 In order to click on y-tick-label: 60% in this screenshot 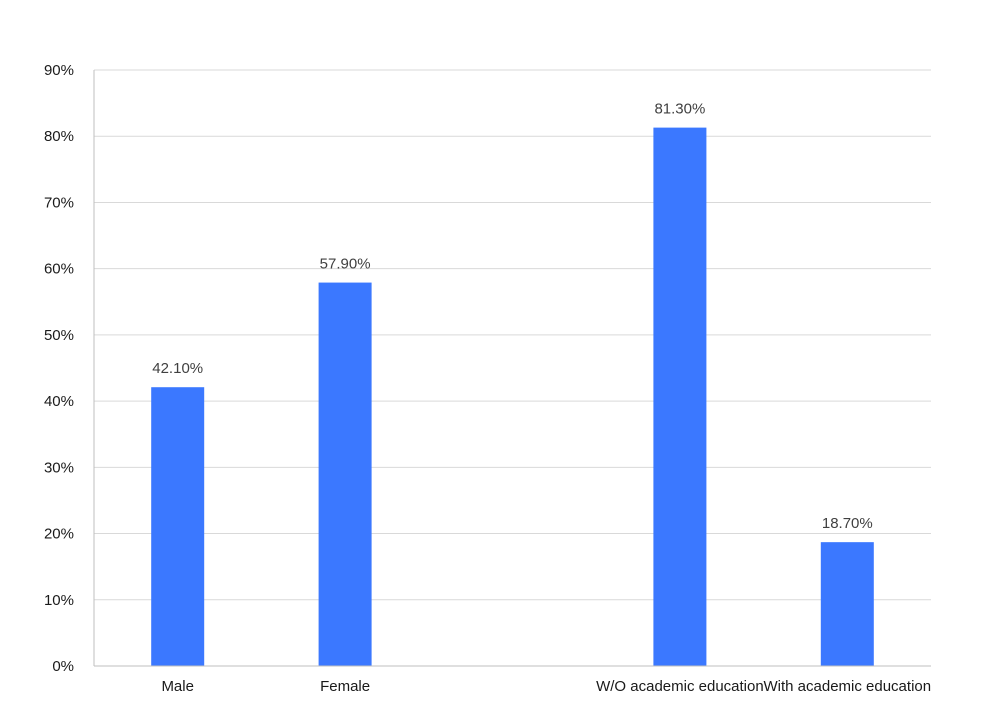, I will do `click(59, 269)`.